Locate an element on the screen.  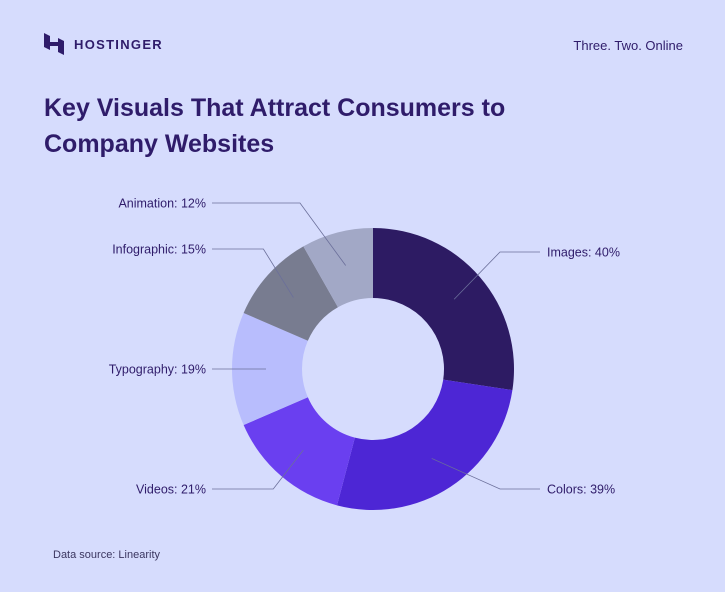
label-typography: Typography: 19% is located at coordinates (157, 370).